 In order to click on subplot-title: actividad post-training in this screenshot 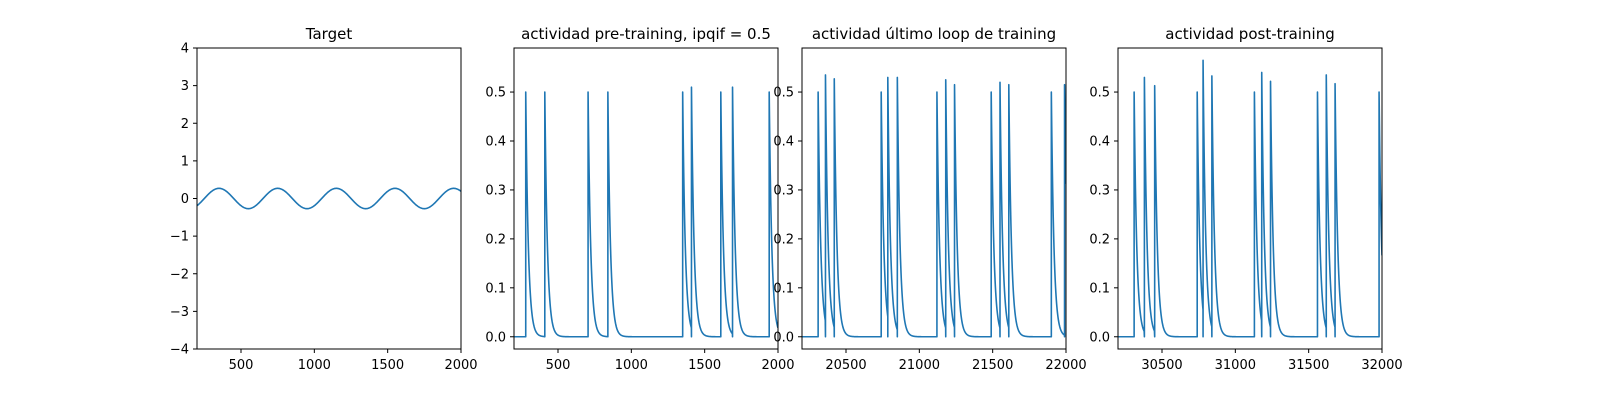, I will do `click(1249, 34)`.